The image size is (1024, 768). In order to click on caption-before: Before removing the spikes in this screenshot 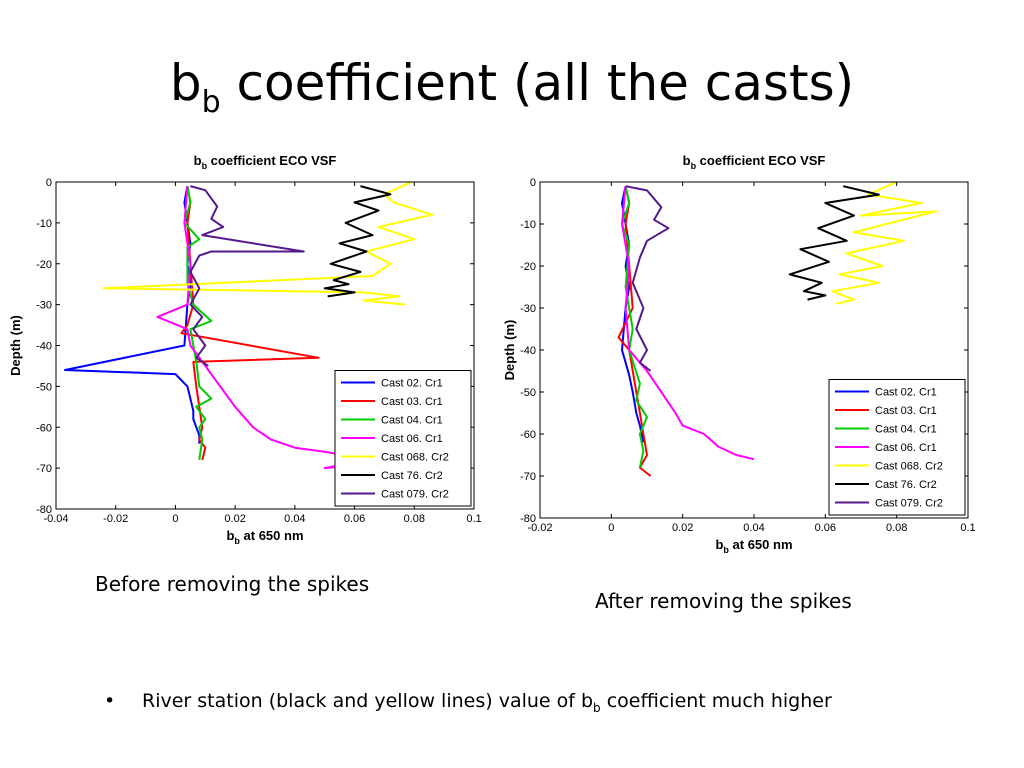, I will do `click(232, 584)`.